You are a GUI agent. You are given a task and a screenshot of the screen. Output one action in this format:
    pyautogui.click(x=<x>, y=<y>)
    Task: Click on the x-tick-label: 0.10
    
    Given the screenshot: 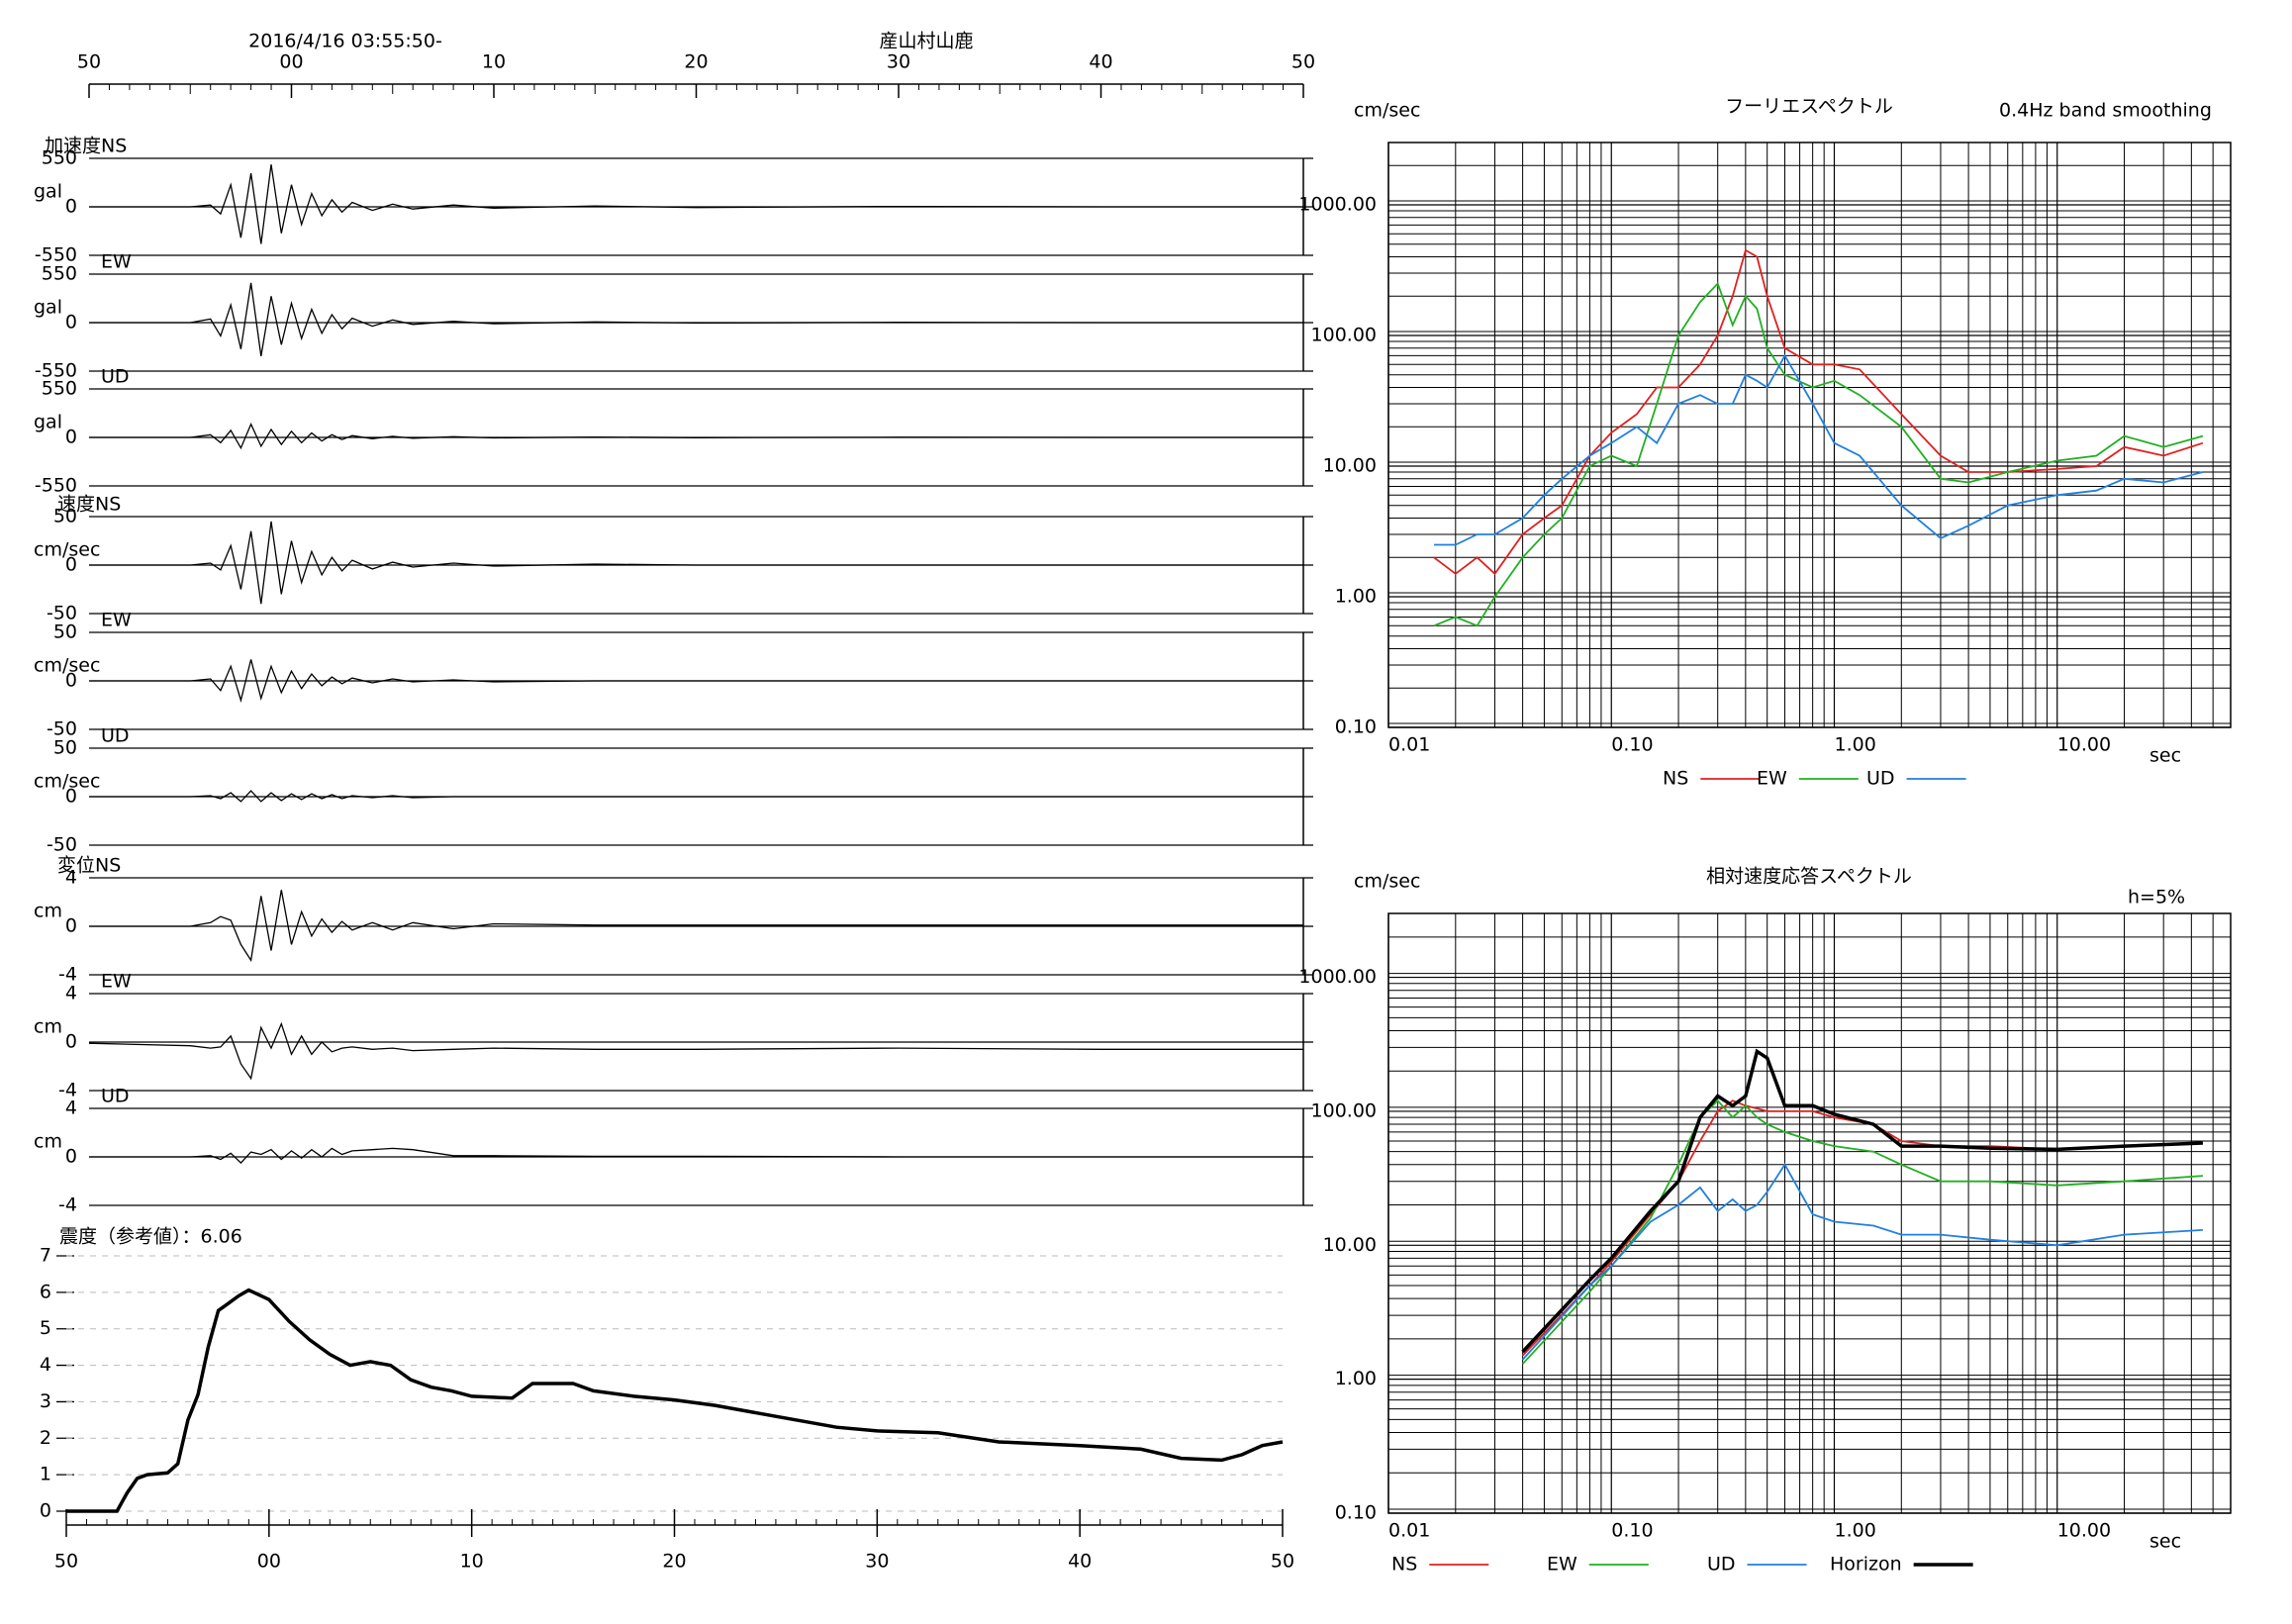 What is the action you would take?
    pyautogui.click(x=1632, y=1531)
    